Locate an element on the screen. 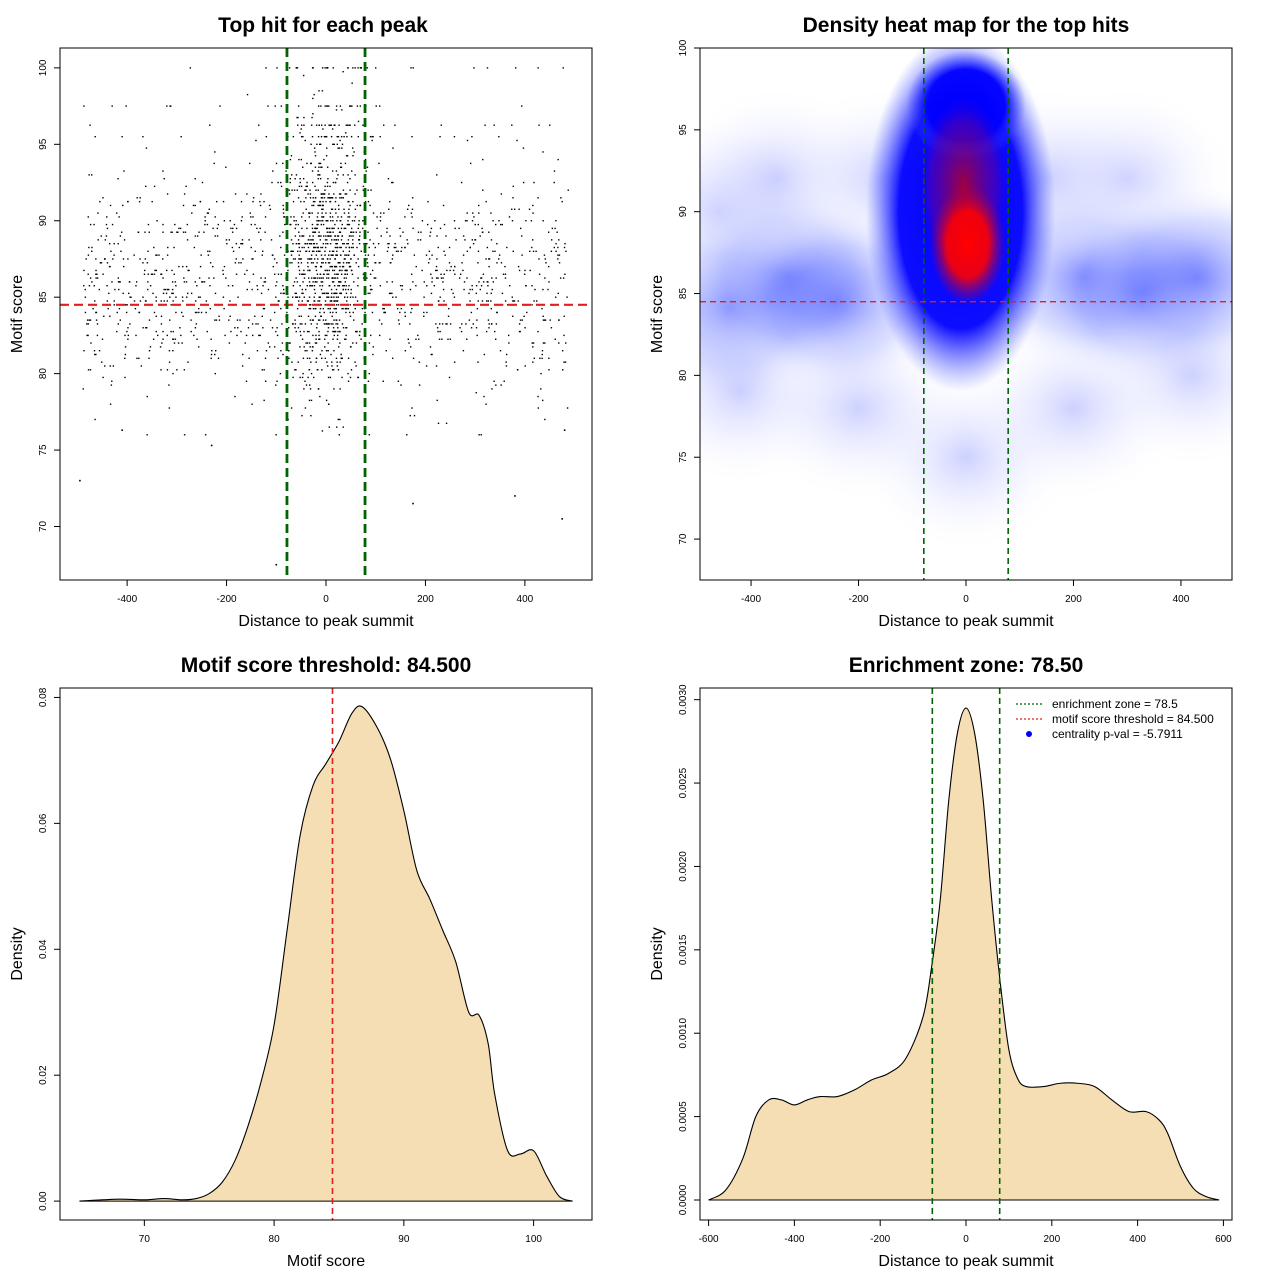  y-tick-label: 0.0005 is located at coordinates (683, 1116).